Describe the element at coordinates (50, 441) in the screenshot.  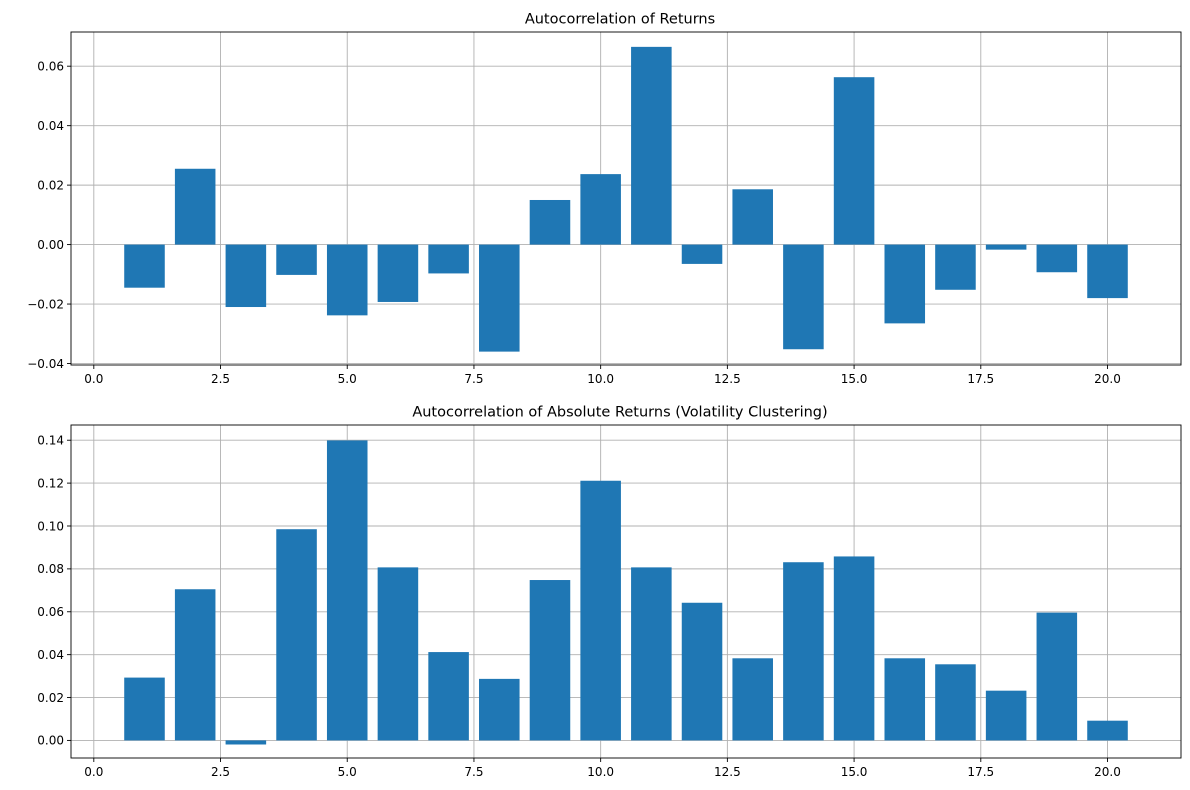
I see `y-tick-label: 0.14` at that location.